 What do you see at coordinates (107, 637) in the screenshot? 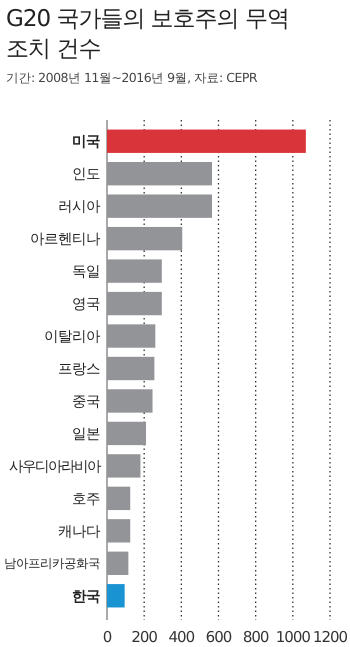
I see `x-tick-label: 0` at bounding box center [107, 637].